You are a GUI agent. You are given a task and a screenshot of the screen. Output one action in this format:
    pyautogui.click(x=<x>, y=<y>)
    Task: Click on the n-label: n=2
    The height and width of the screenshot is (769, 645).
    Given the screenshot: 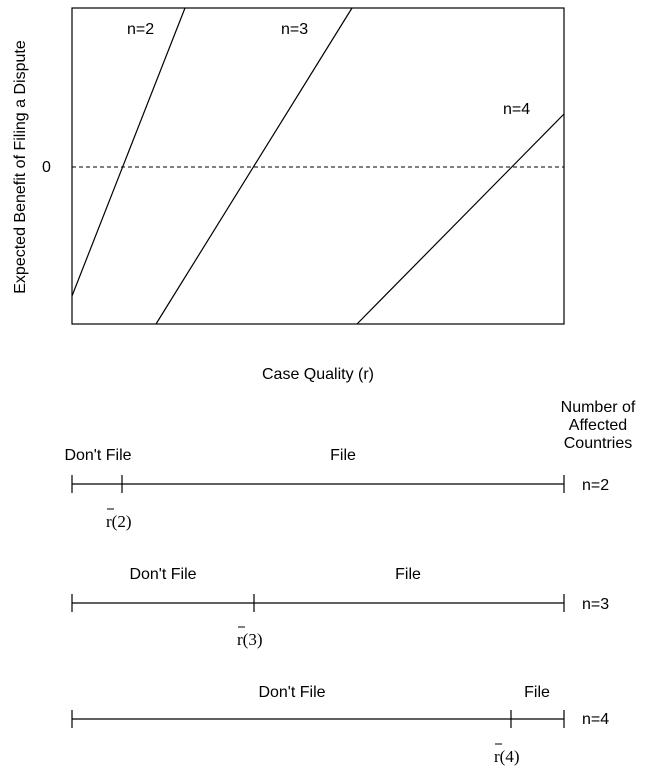 What is the action you would take?
    pyautogui.click(x=595, y=485)
    